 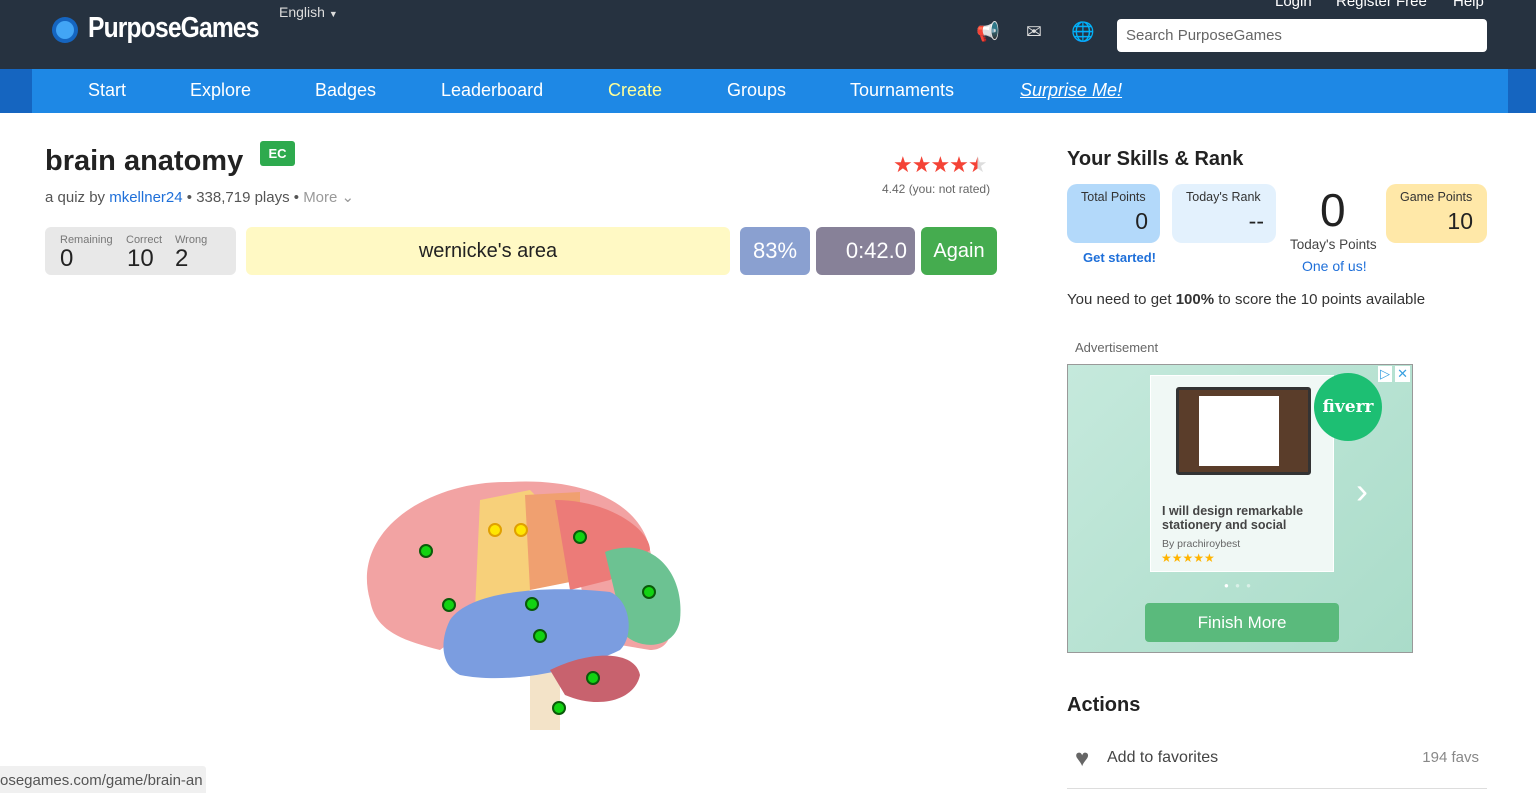 I want to click on one-of-us-link: One of us!, so click(x=1334, y=266).